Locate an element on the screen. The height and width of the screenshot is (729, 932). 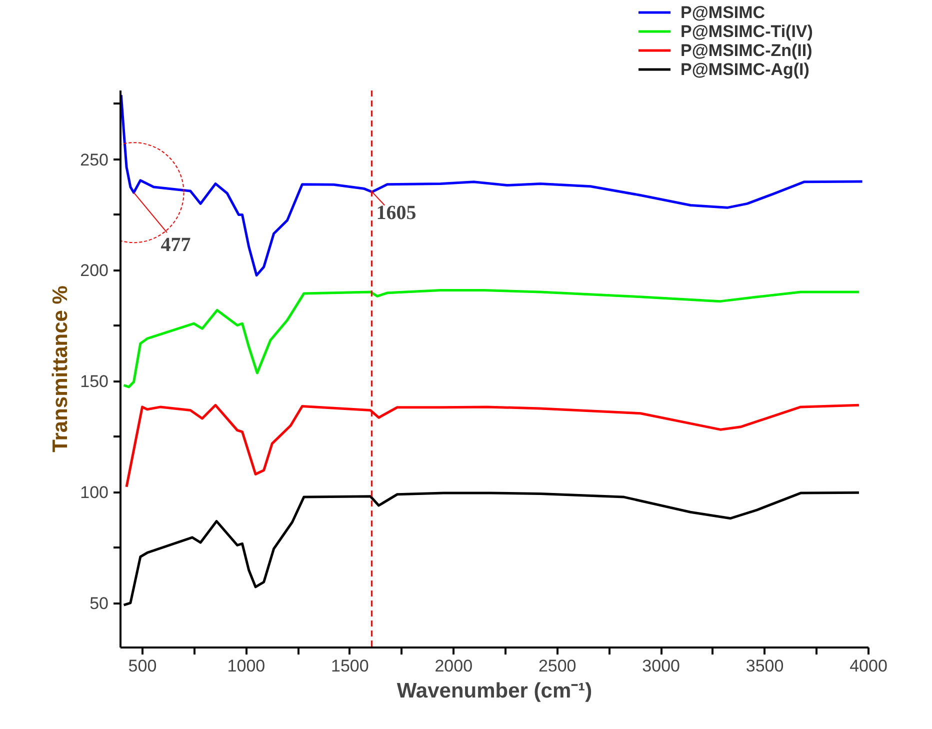
legend-label: P@MSIMC-Ti(IV) is located at coordinates (746, 31).